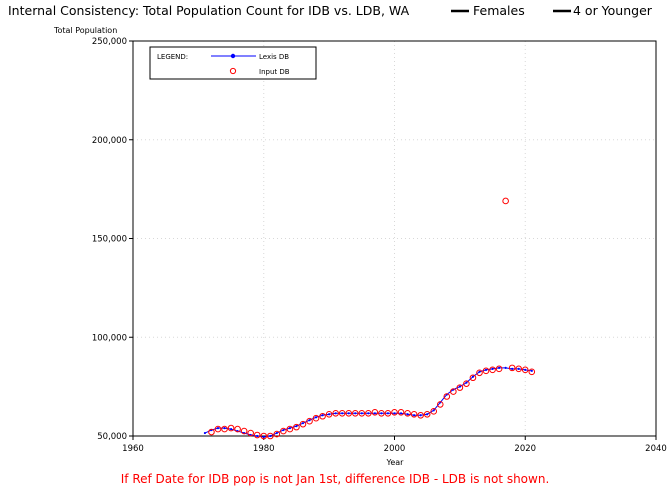 The width and height of the screenshot is (672, 488). I want to click on x-tick-label: 1960, so click(133, 449).